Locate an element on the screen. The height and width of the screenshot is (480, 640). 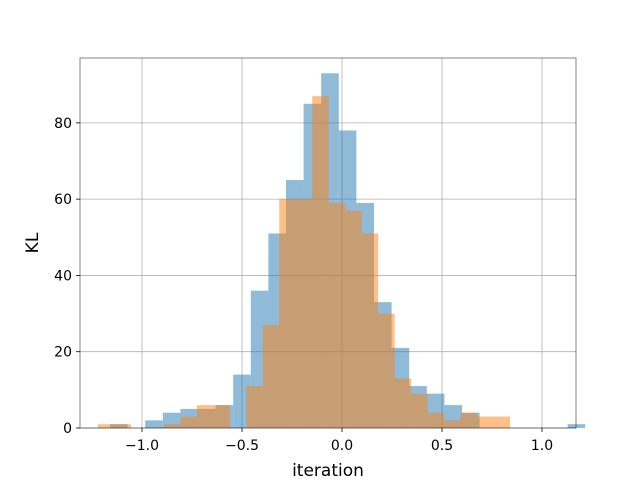
x-axis-label: iteration is located at coordinates (328, 470).